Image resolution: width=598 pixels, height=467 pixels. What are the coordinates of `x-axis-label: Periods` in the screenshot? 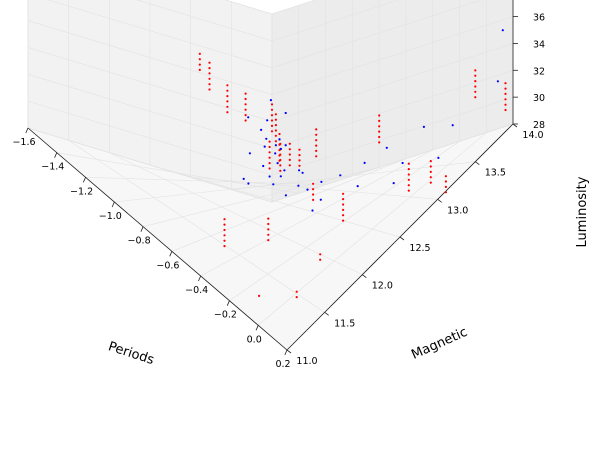 It's located at (131, 353).